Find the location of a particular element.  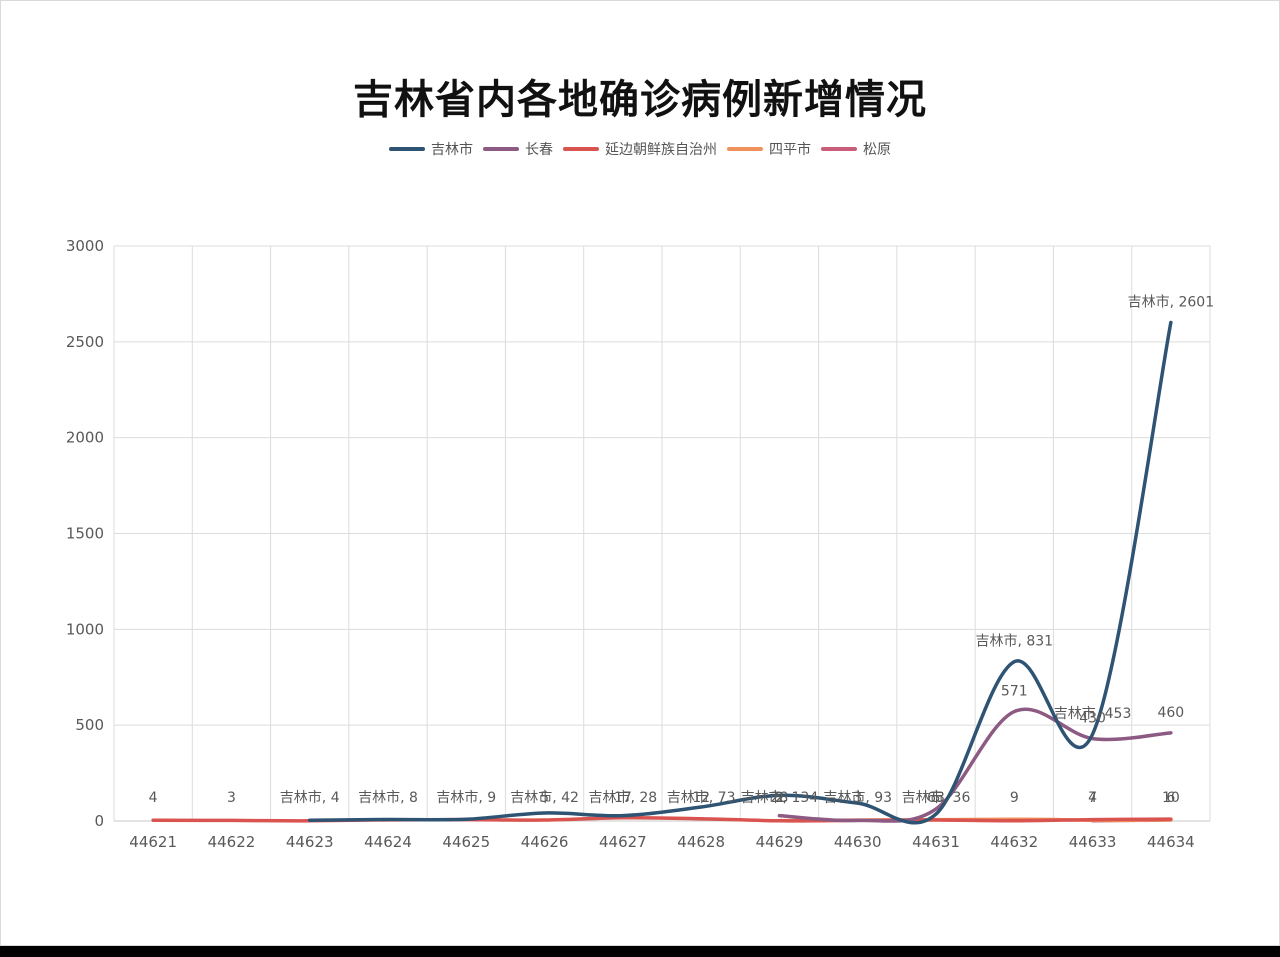

legend-item: 松原 is located at coordinates (856, 149).